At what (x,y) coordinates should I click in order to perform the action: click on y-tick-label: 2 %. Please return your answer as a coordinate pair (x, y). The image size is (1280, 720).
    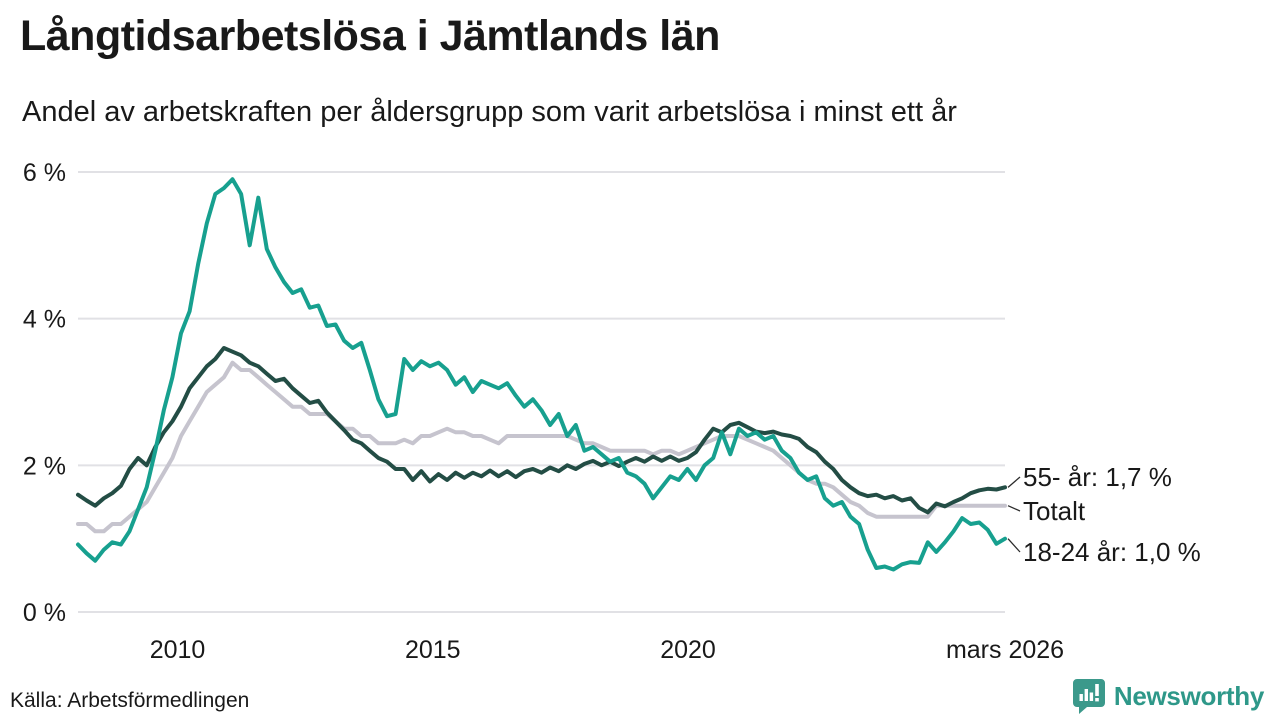
    Looking at the image, I should click on (44, 466).